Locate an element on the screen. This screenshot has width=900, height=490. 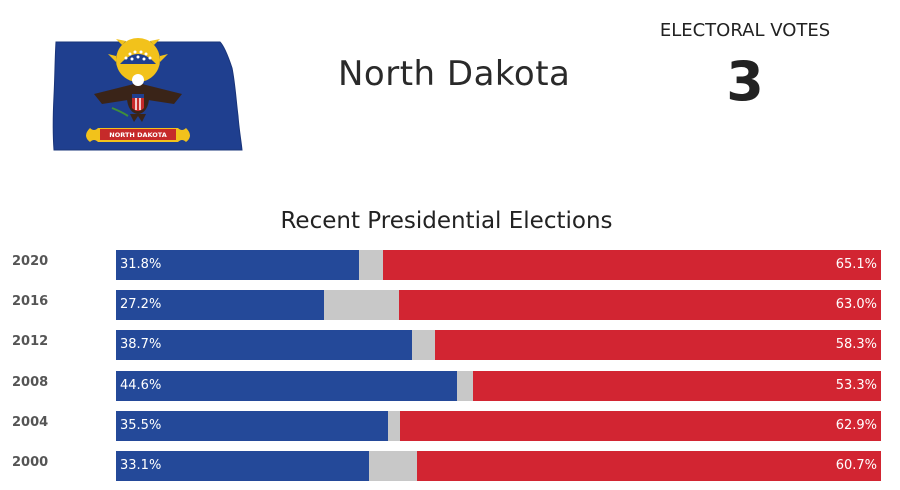
election-bar: 38.7% 58.3% is located at coordinates (498, 345).